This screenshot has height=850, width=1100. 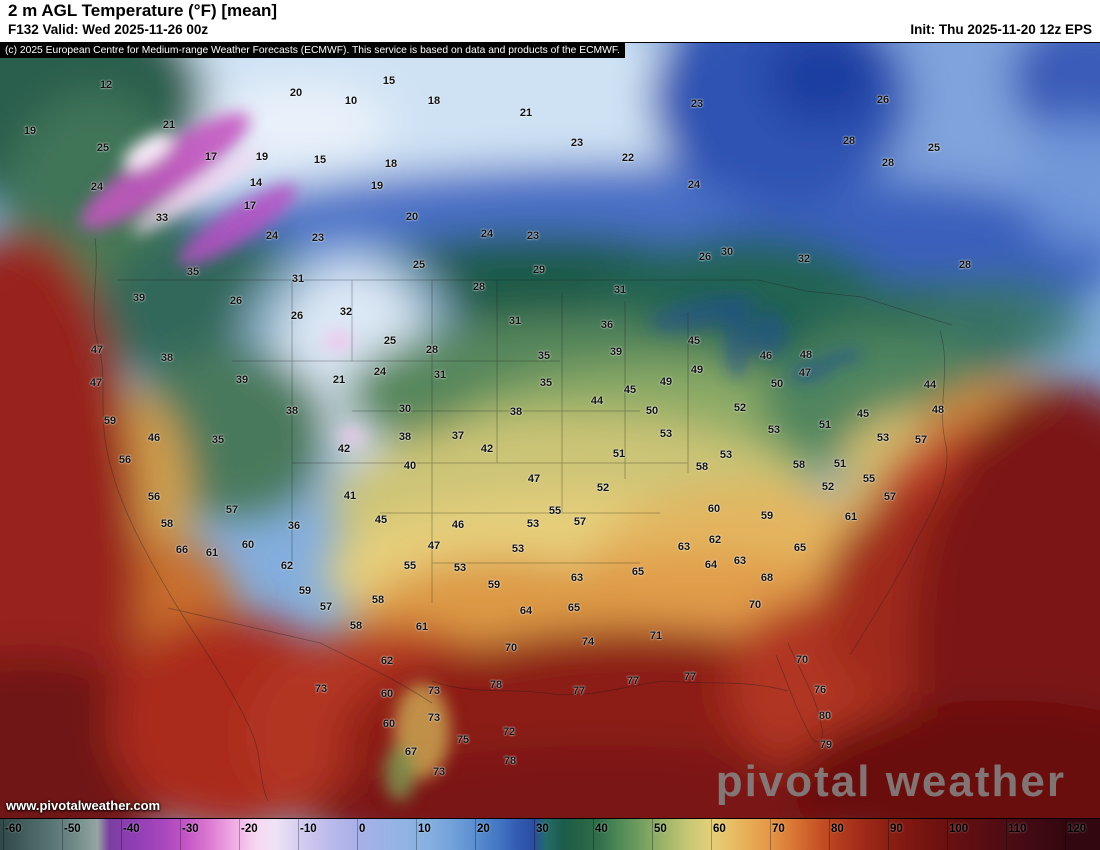 I want to click on colorbar-tick-label: 90, so click(x=896, y=829).